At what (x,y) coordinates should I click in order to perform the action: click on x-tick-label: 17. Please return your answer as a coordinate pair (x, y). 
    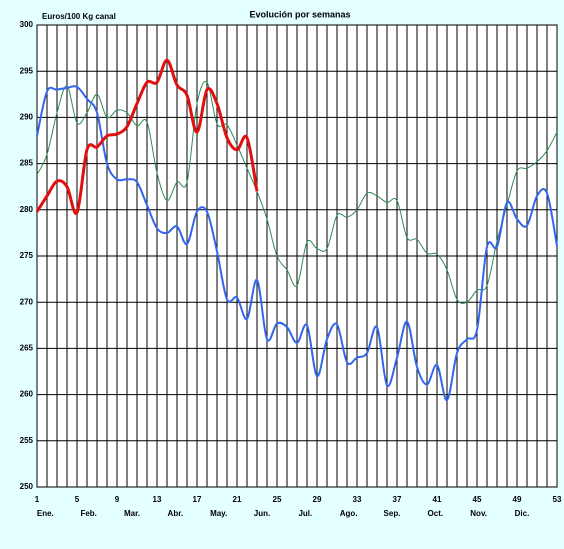
    Looking at the image, I should click on (197, 499).